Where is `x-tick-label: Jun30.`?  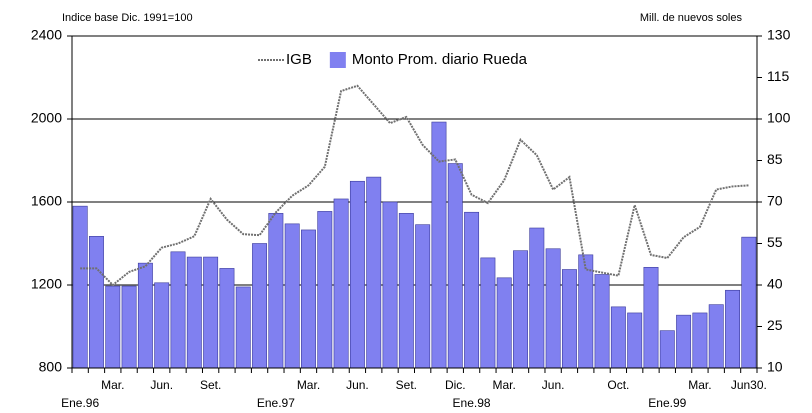 x-tick-label: Jun30. is located at coordinates (749, 385).